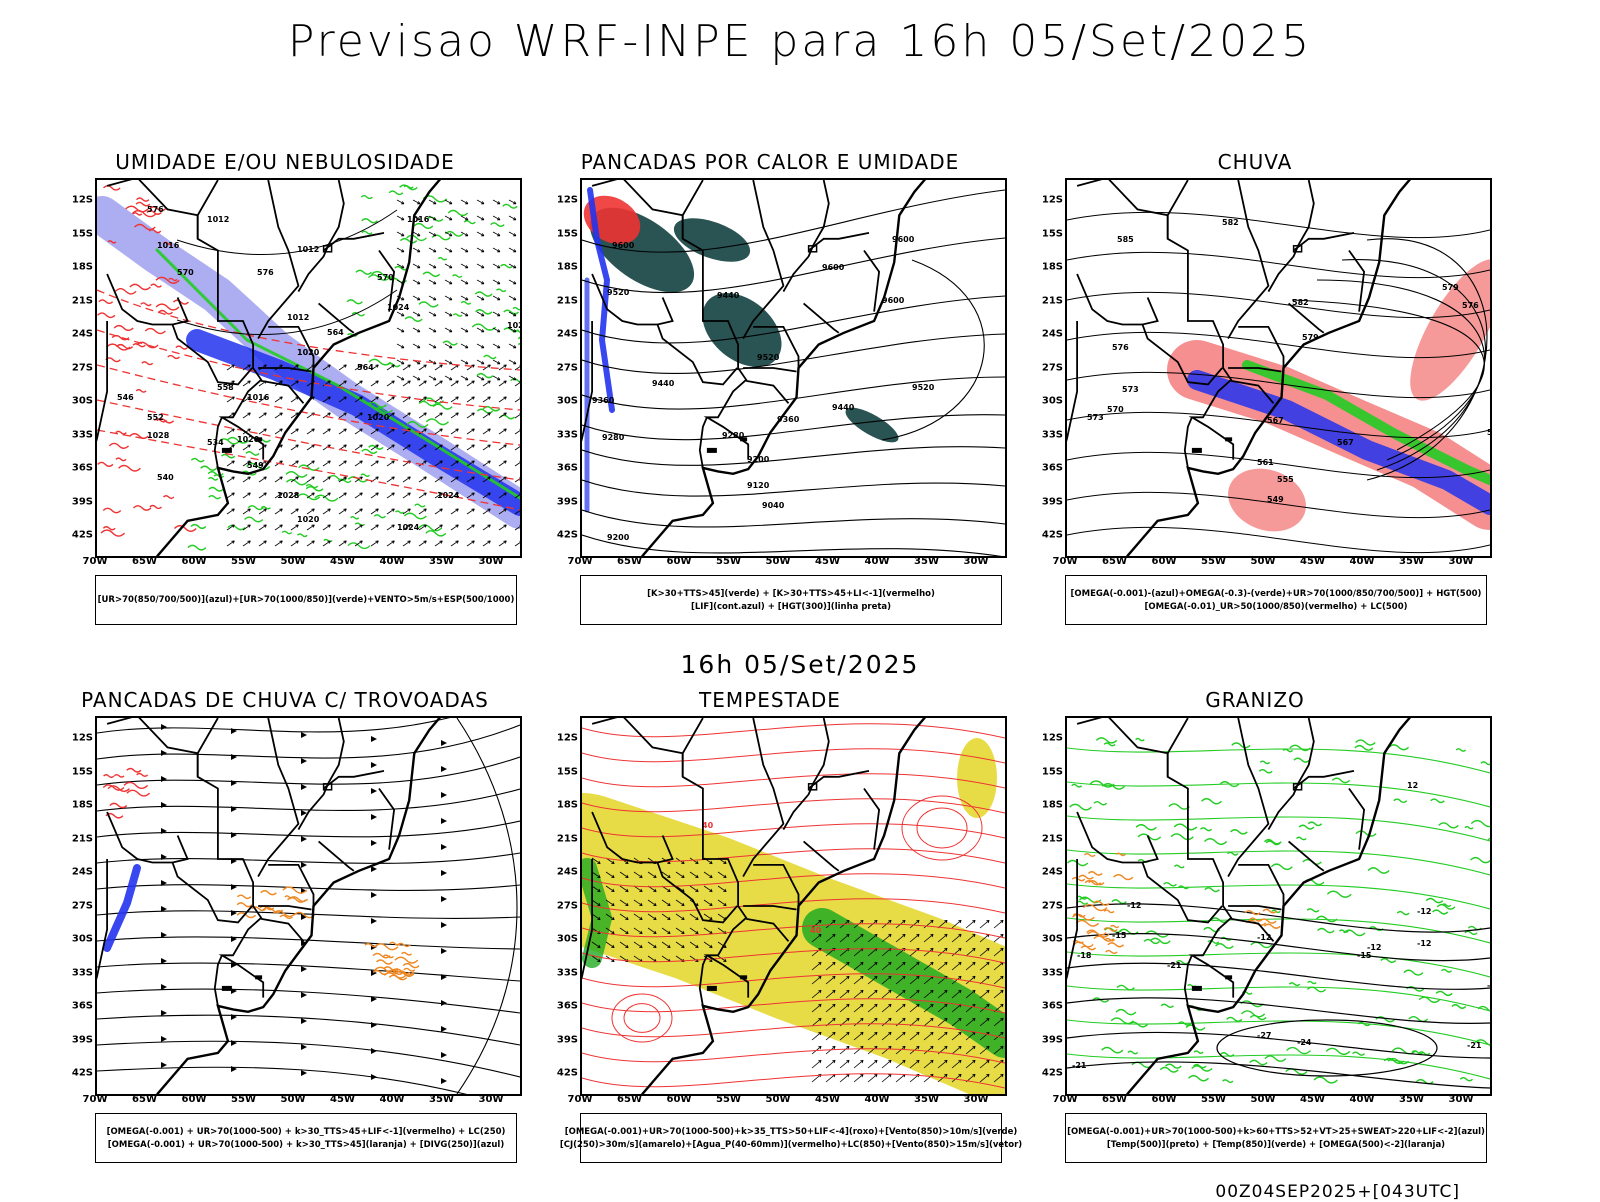  What do you see at coordinates (1474, 1045) in the screenshot?
I see `contour-label: -21` at bounding box center [1474, 1045].